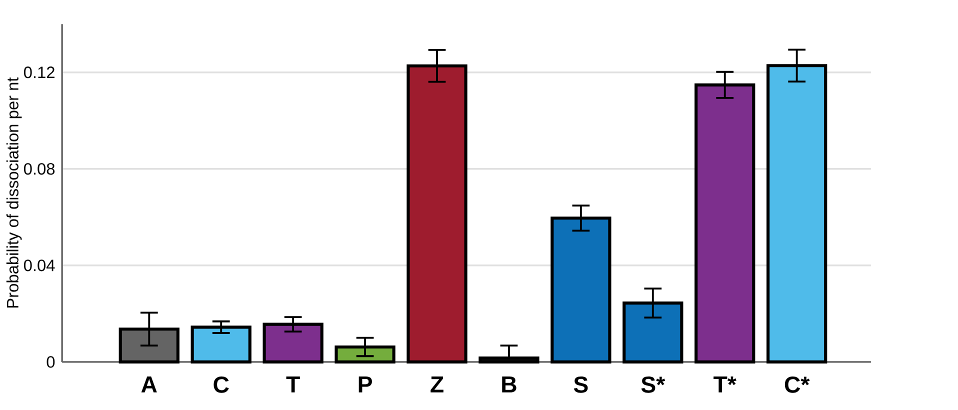 The height and width of the screenshot is (410, 958). I want to click on x-tick-label: T, so click(293, 384).